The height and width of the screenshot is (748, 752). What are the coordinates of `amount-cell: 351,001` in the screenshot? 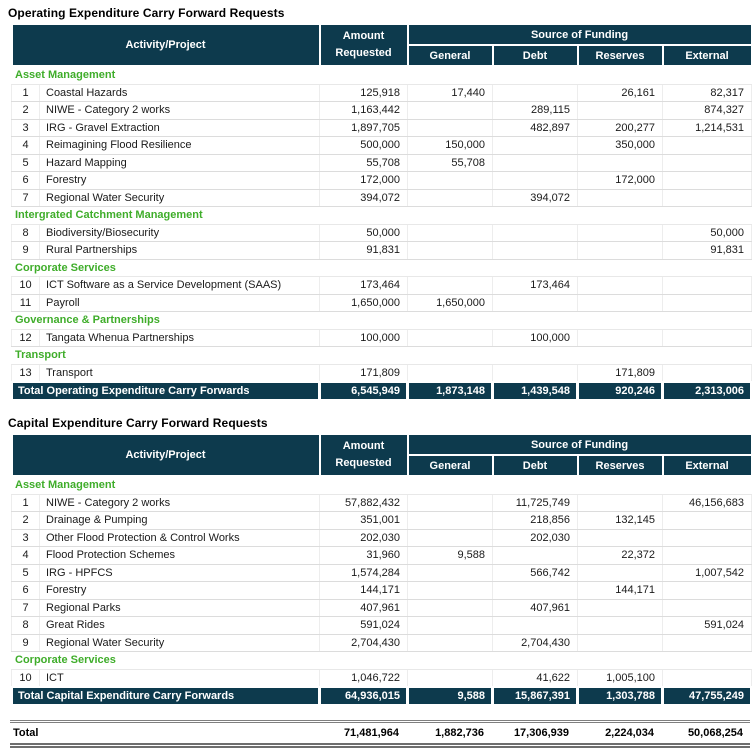 It's located at (363, 520).